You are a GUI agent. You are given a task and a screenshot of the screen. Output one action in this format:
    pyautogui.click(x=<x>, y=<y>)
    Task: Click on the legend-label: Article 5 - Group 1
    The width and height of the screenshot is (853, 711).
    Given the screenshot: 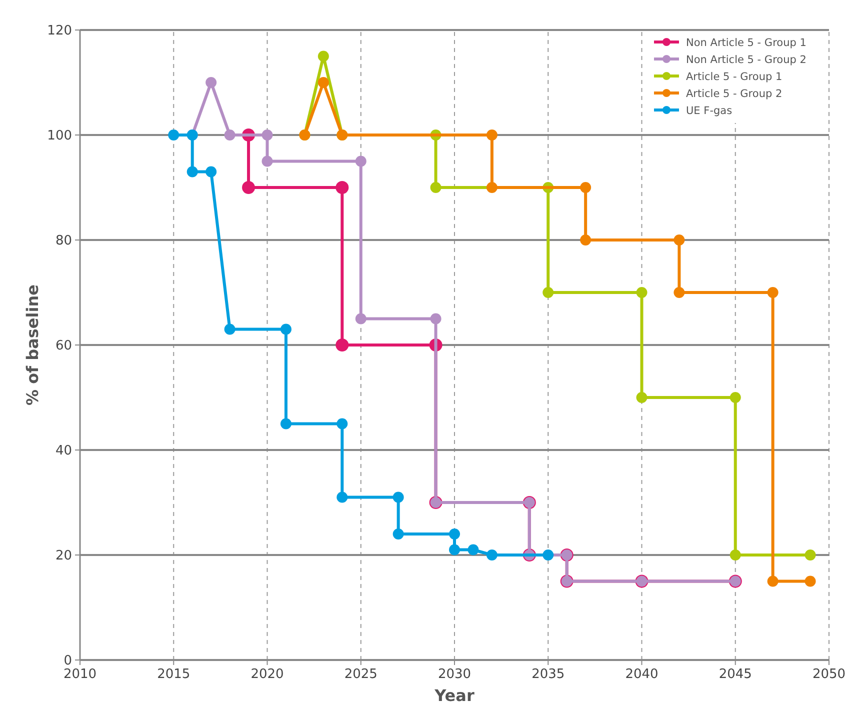 What is the action you would take?
    pyautogui.click(x=734, y=77)
    